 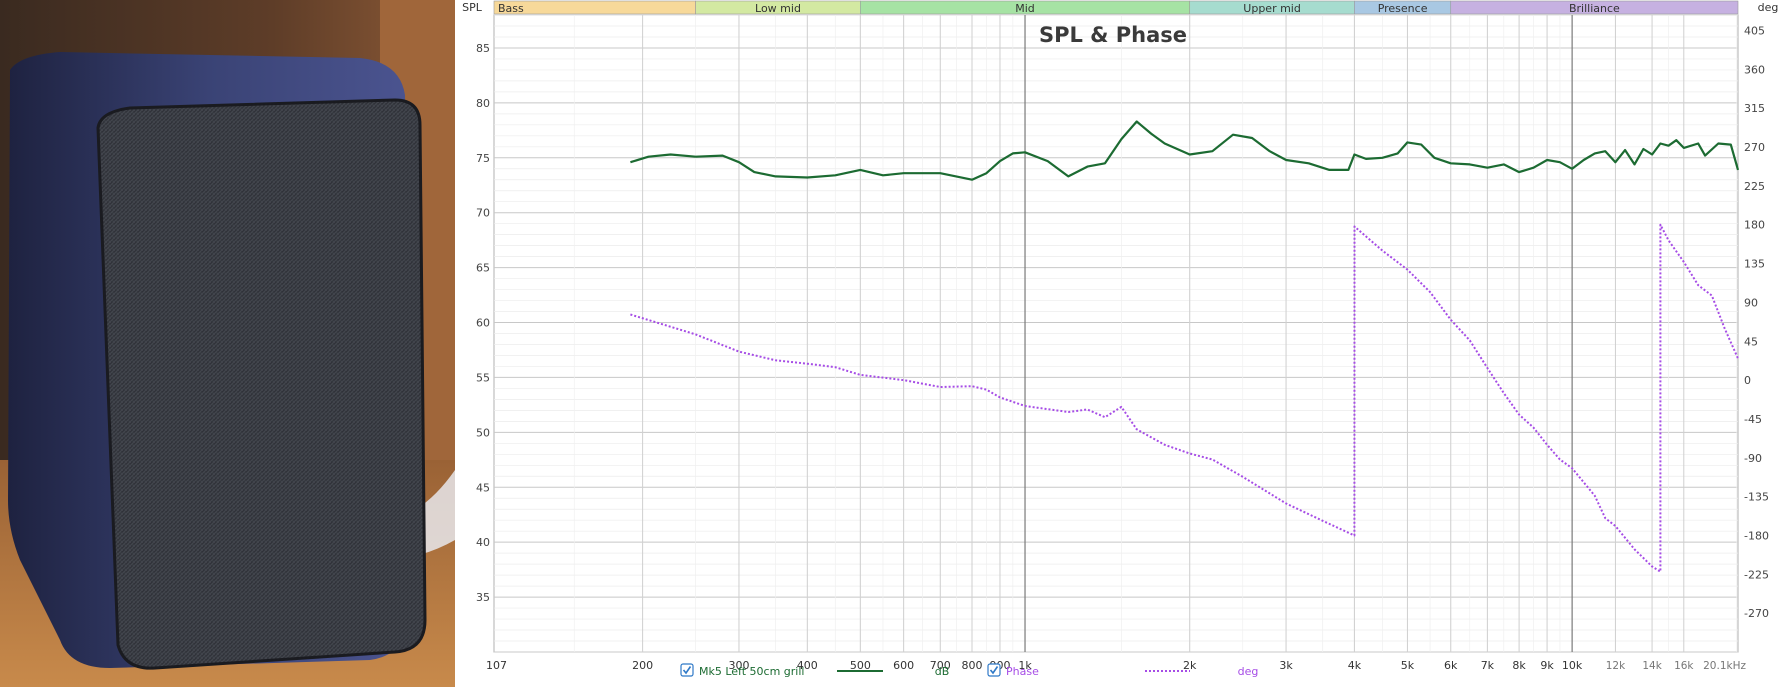 I want to click on legend-unit: dB, so click(x=942, y=671).